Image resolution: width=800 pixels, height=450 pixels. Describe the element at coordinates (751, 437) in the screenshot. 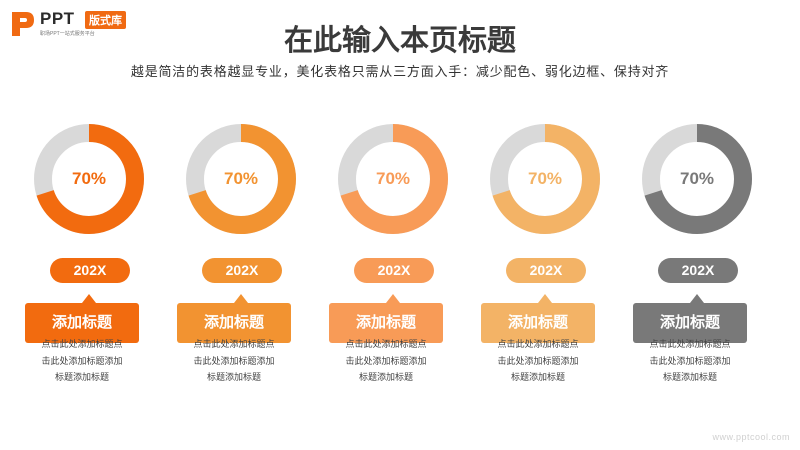

I see `watermark: www.pptcool.com` at that location.